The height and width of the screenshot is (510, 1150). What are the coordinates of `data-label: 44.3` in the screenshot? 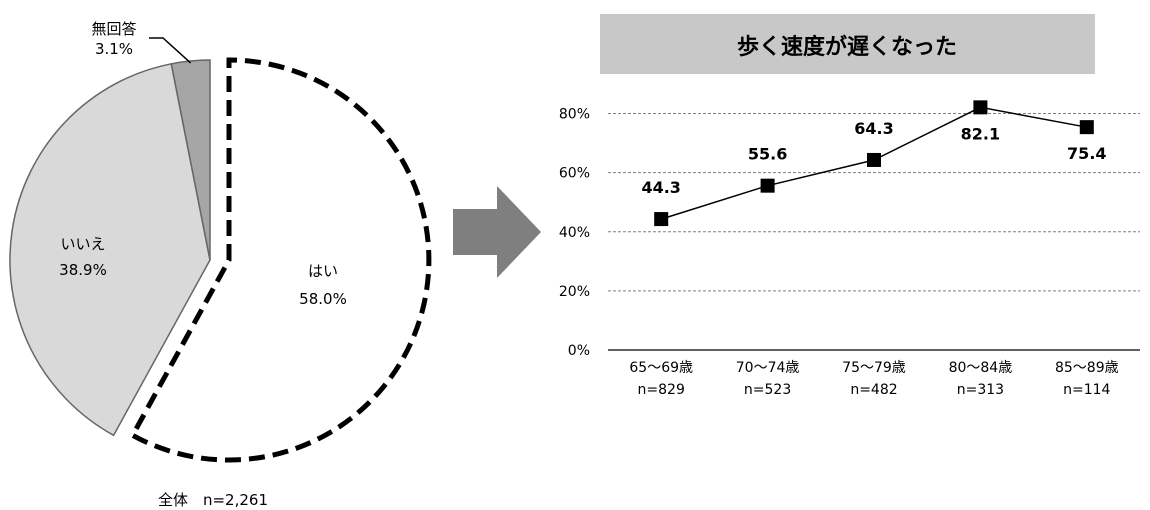 It's located at (660, 187).